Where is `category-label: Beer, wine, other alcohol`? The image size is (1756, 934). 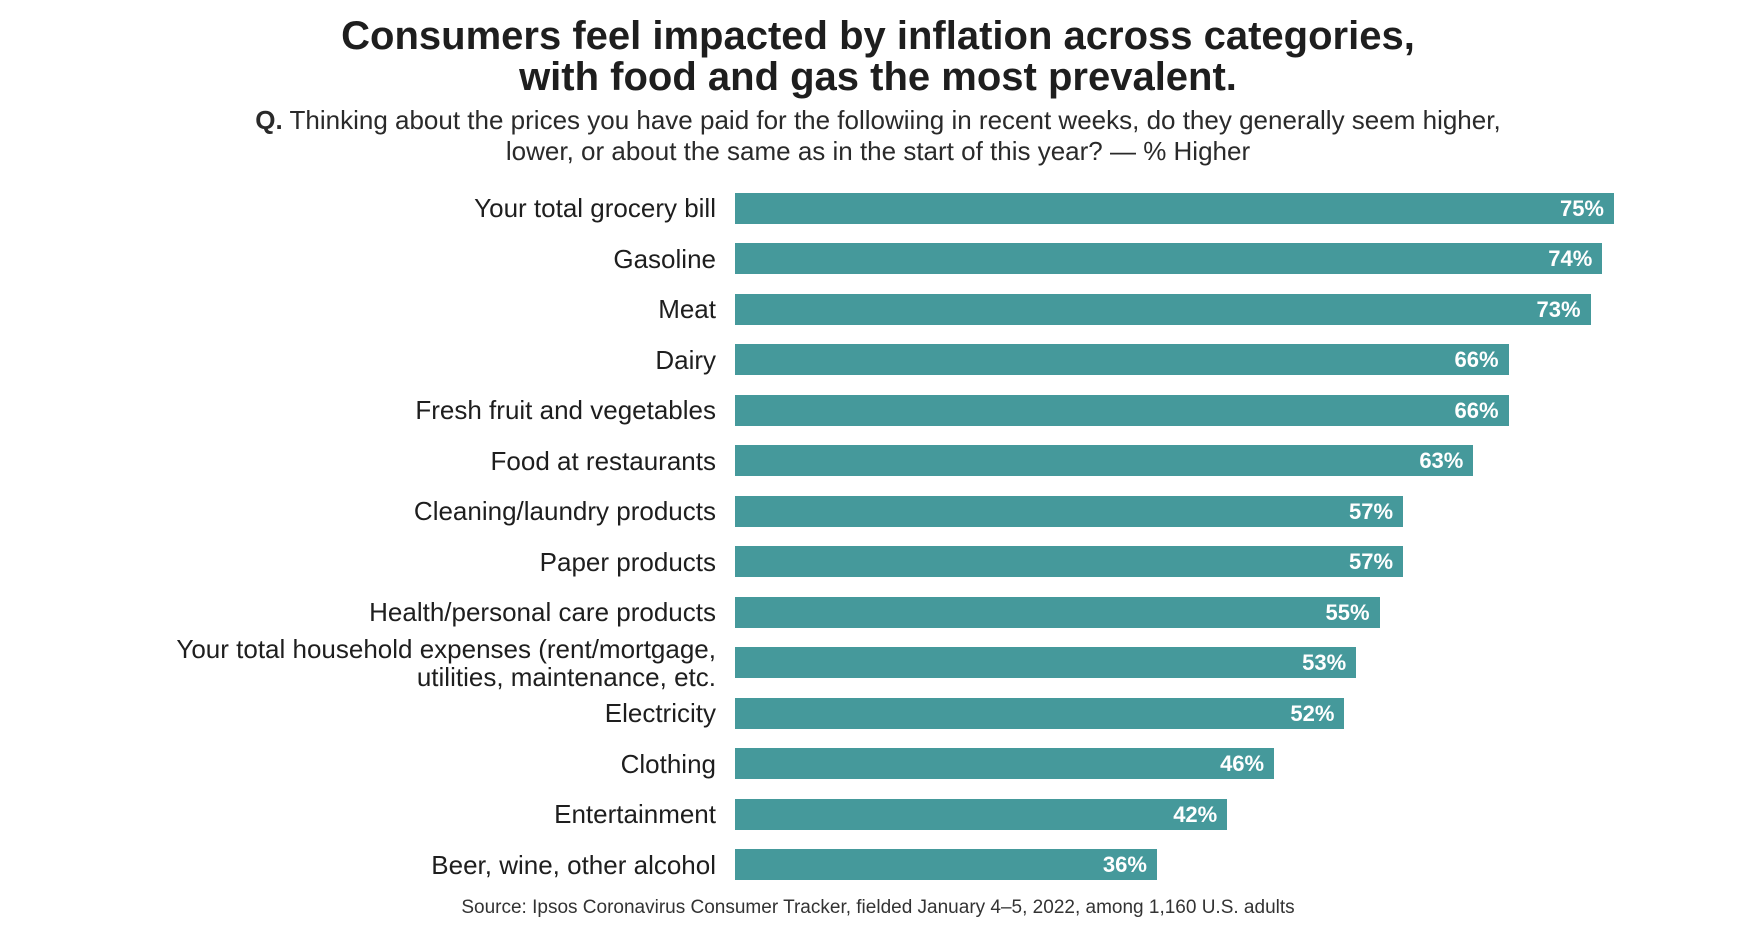 category-label: Beer, wine, other alcohol is located at coordinates (573, 865).